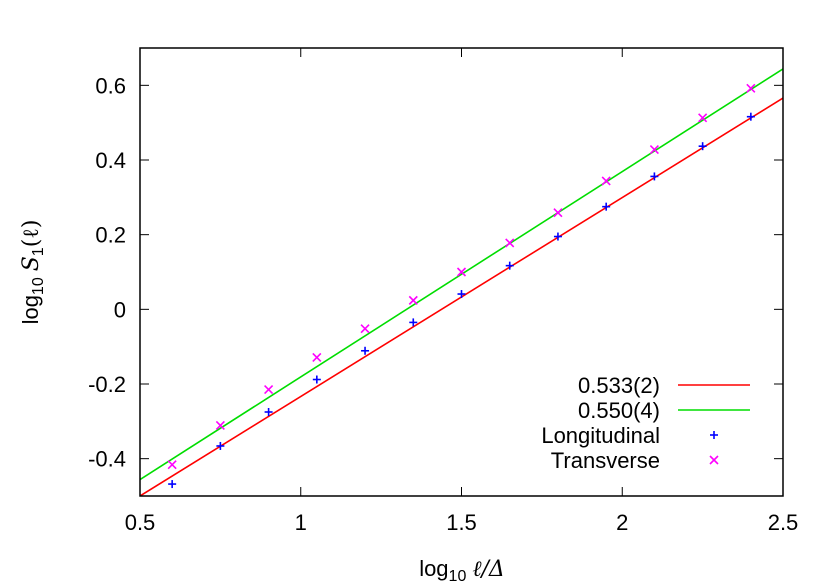 Image resolution: width=830 pixels, height=581 pixels. I want to click on x-tick-label: 1, so click(301, 522).